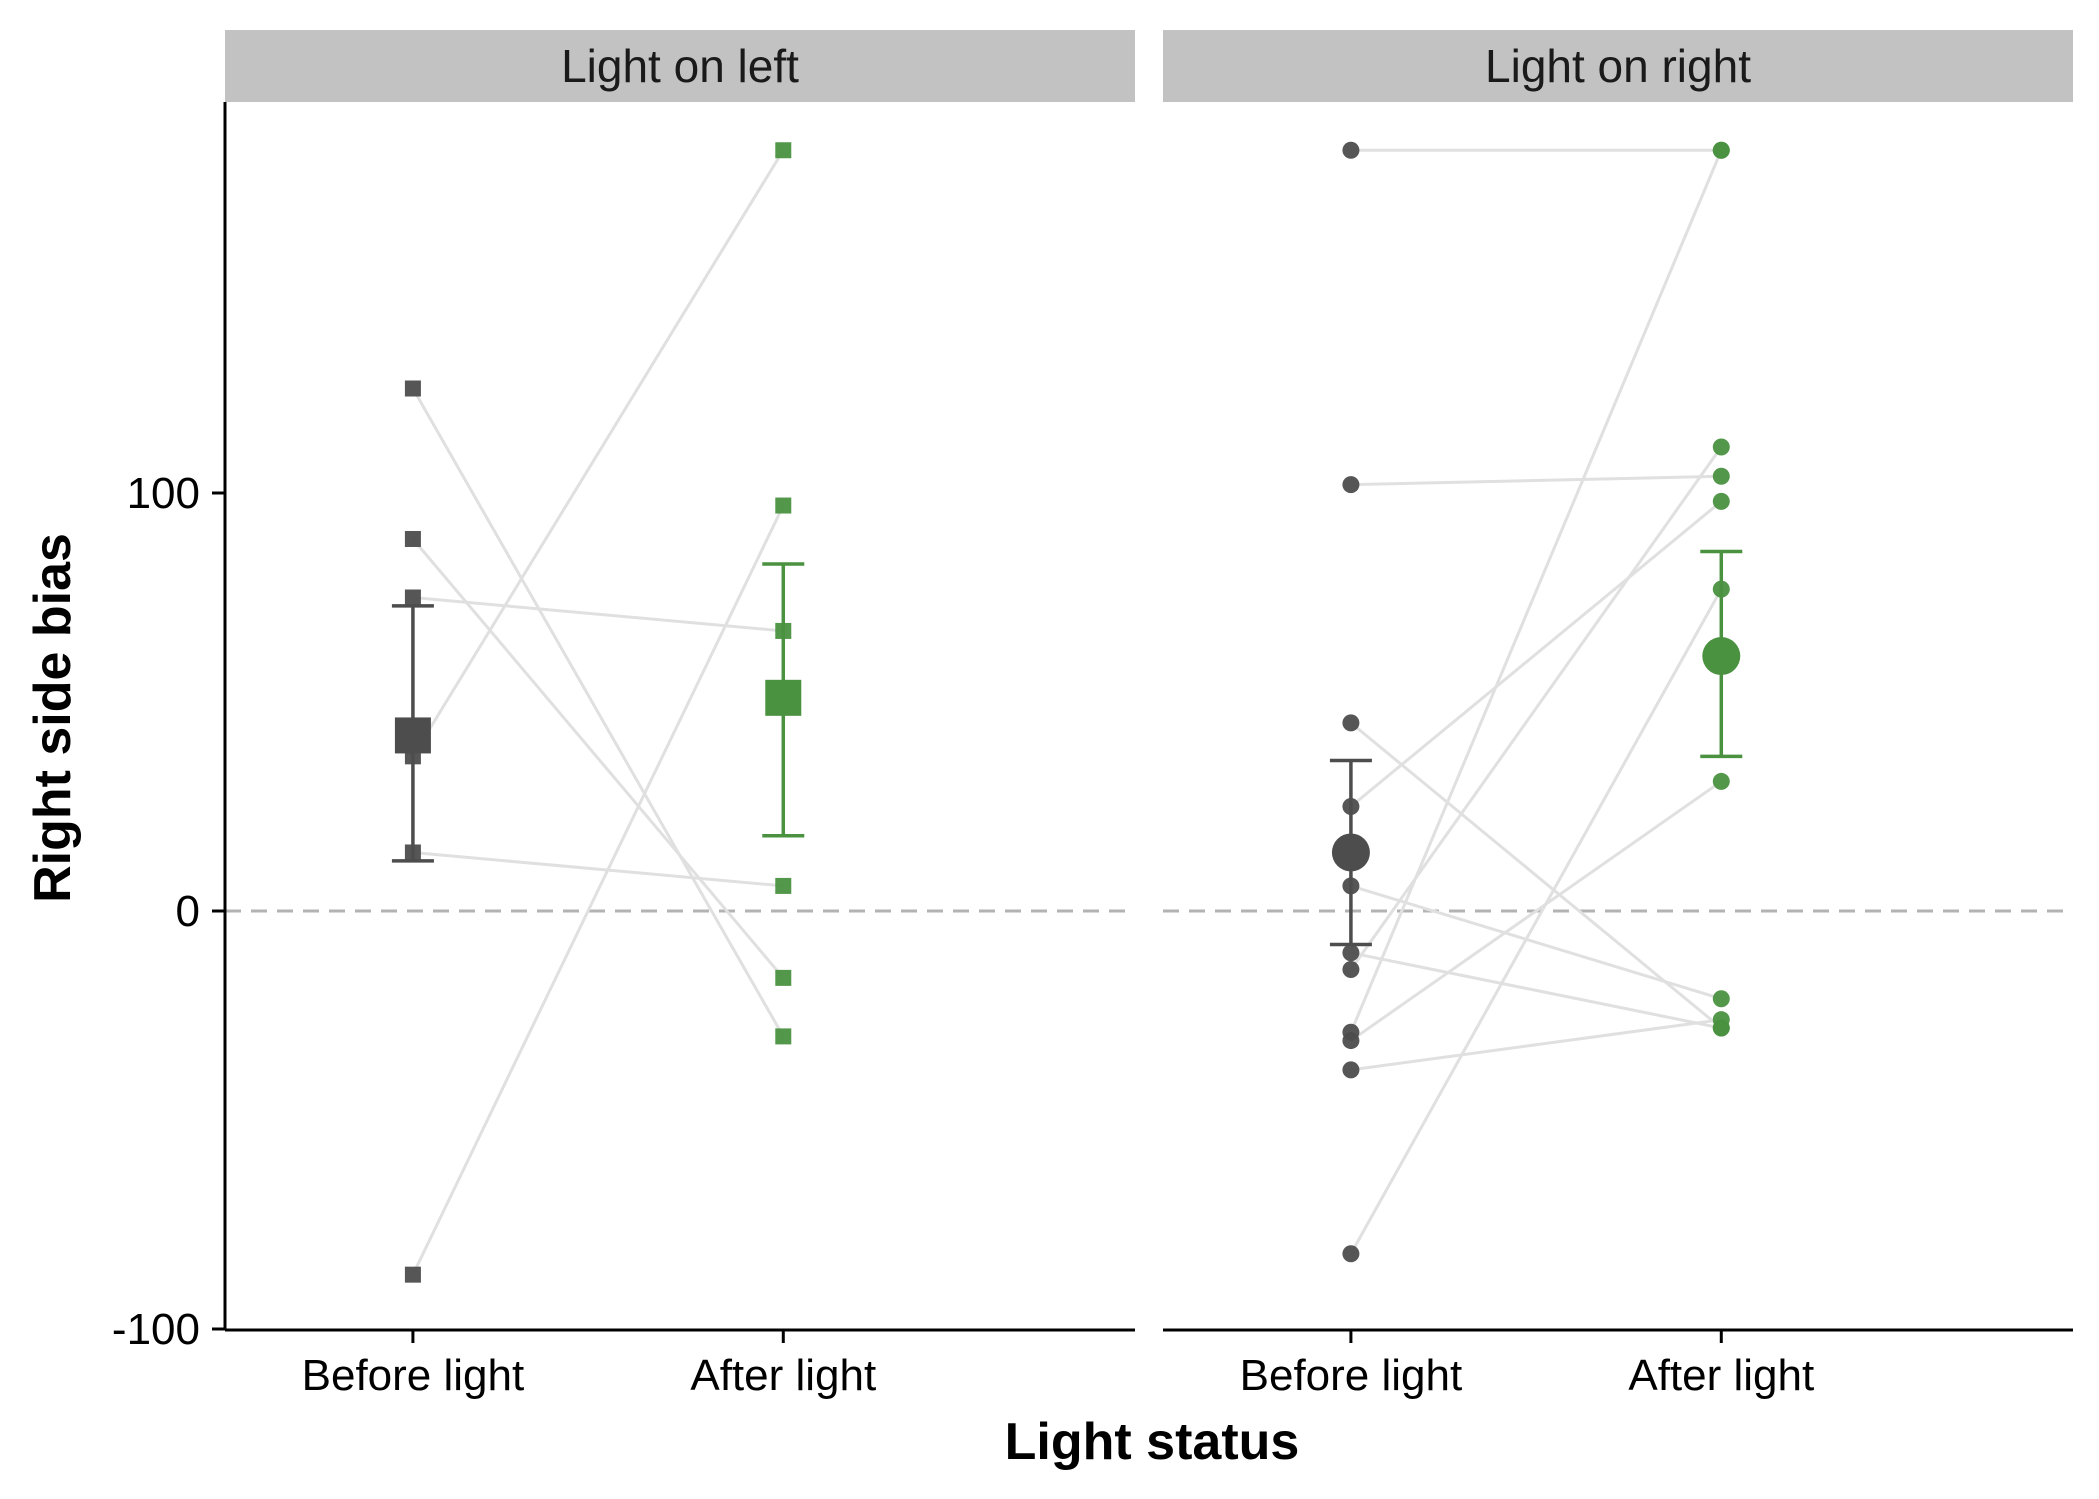  I want to click on x-axis-title: Light status, so click(1152, 1442).